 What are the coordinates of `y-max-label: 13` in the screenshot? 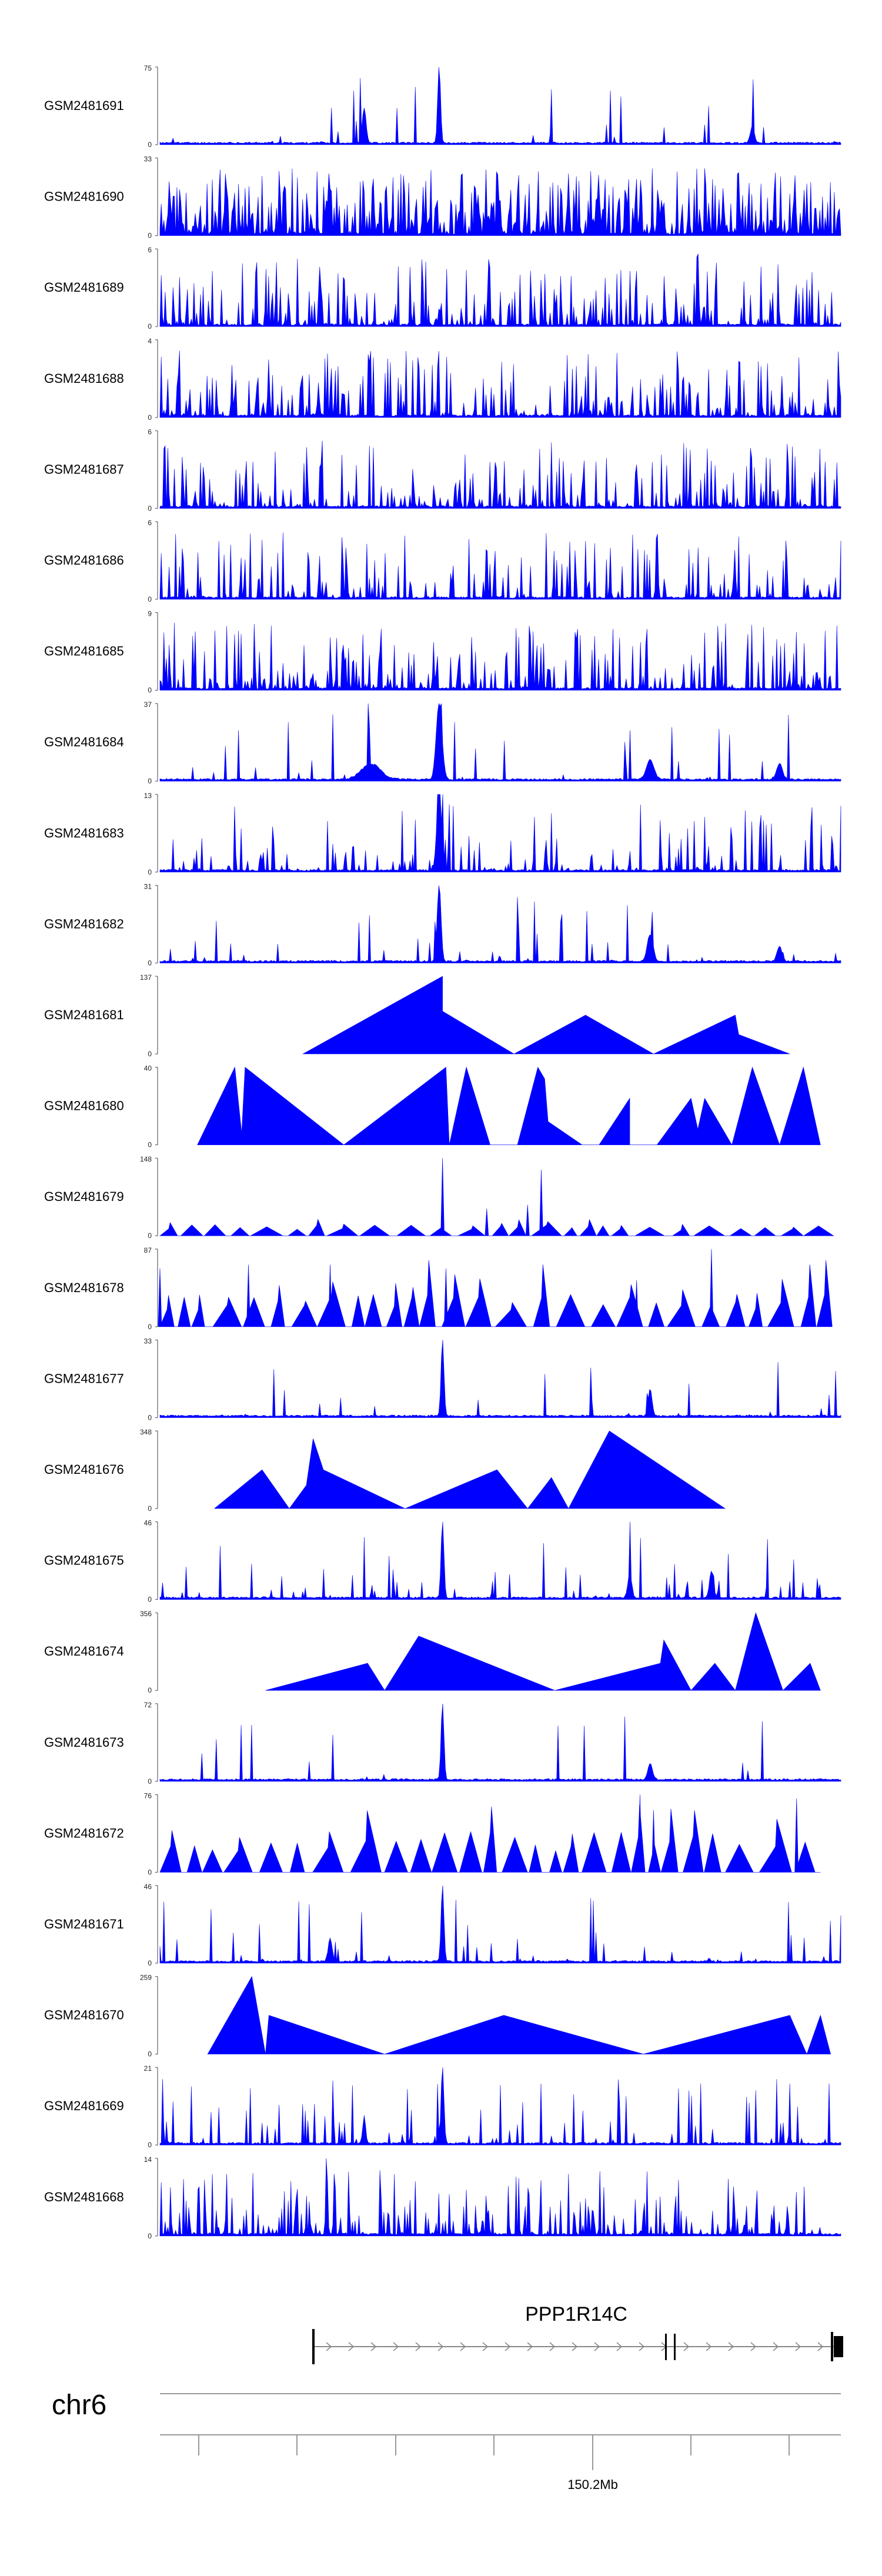 It's located at (148, 796).